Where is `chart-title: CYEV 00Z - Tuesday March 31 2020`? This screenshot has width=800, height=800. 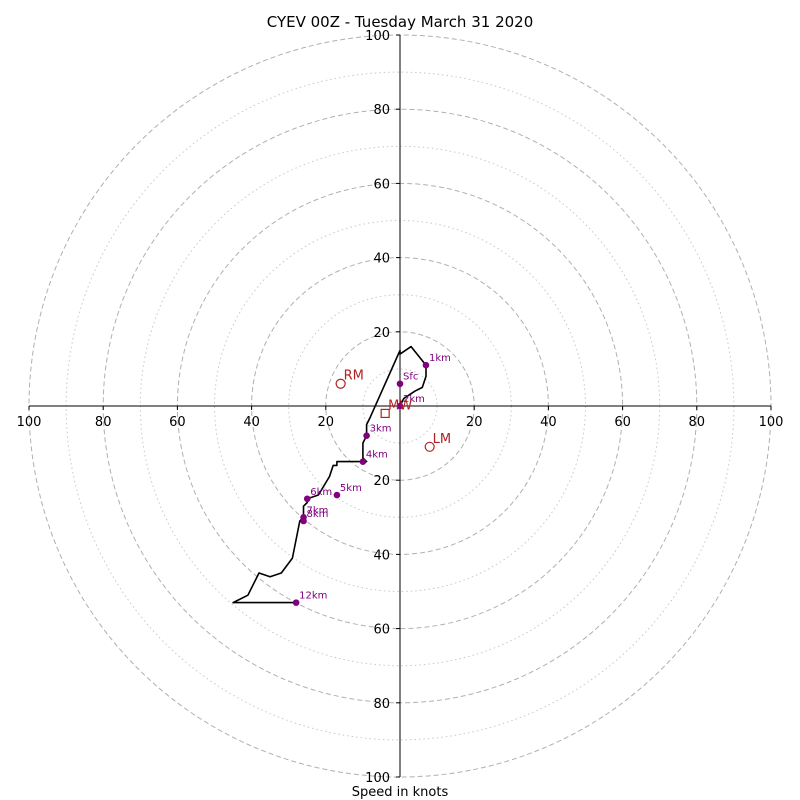 chart-title: CYEV 00Z - Tuesday March 31 2020 is located at coordinates (400, 22).